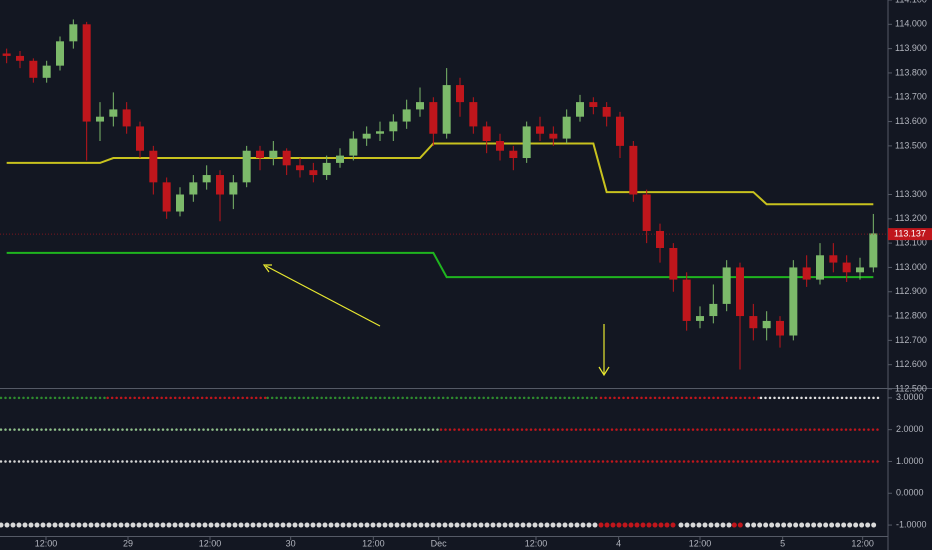 This screenshot has height=550, width=932. I want to click on y2-tick-label: 0.0000, so click(910, 493).